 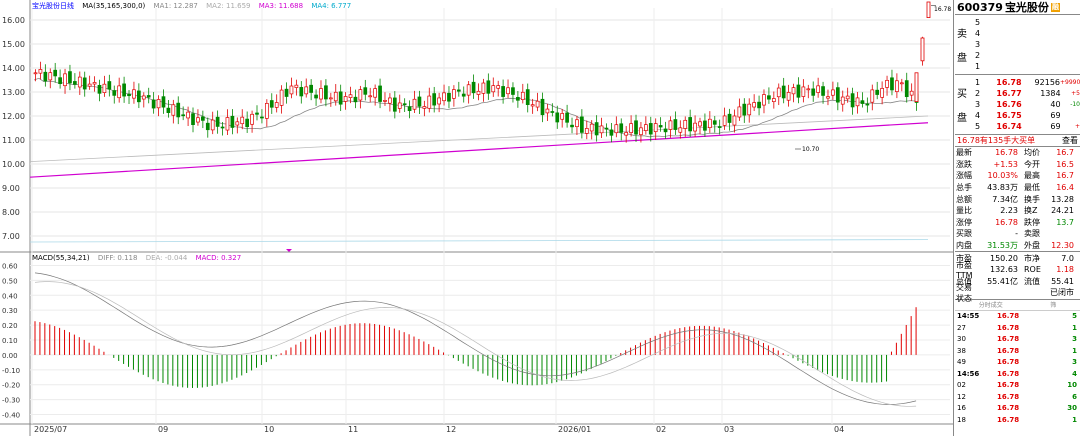 I want to click on buy-level-row: 5 16.74 69 +, so click(x=1017, y=126).